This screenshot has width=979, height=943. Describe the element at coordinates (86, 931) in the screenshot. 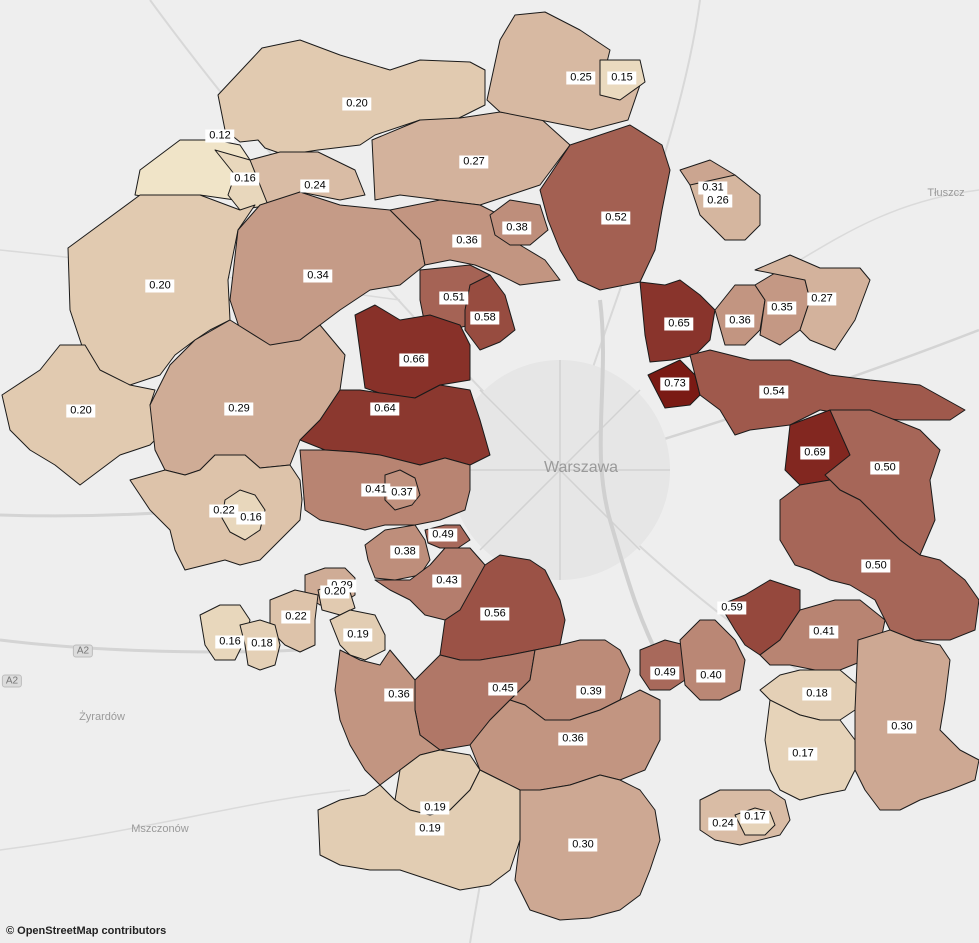

I see `map-attribution: © OpenStreetMap contributors` at that location.